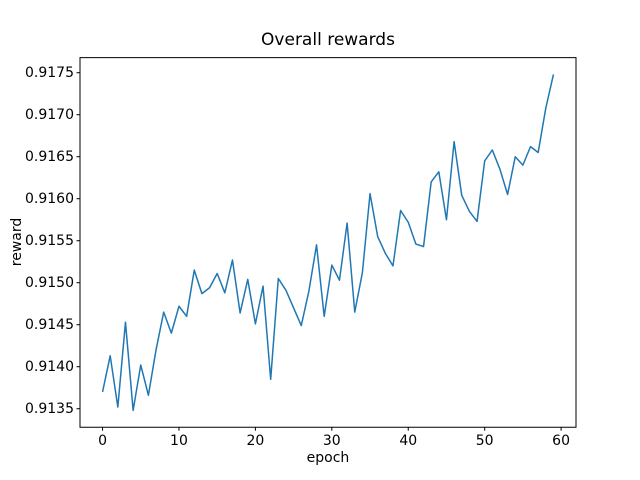 The height and width of the screenshot is (480, 640). I want to click on x-tick-label: 20, so click(255, 441).